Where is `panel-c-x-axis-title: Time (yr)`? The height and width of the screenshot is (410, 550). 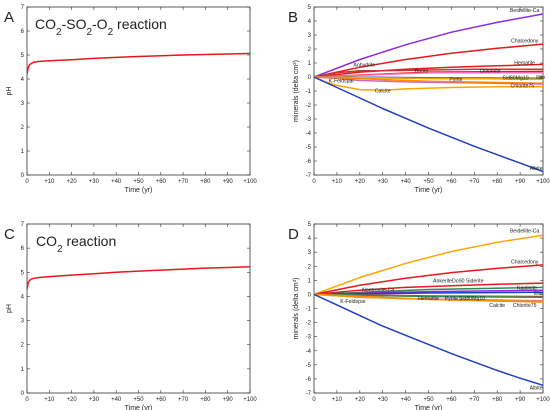
panel-c-x-axis-title: Time (yr) is located at coordinates (139, 407).